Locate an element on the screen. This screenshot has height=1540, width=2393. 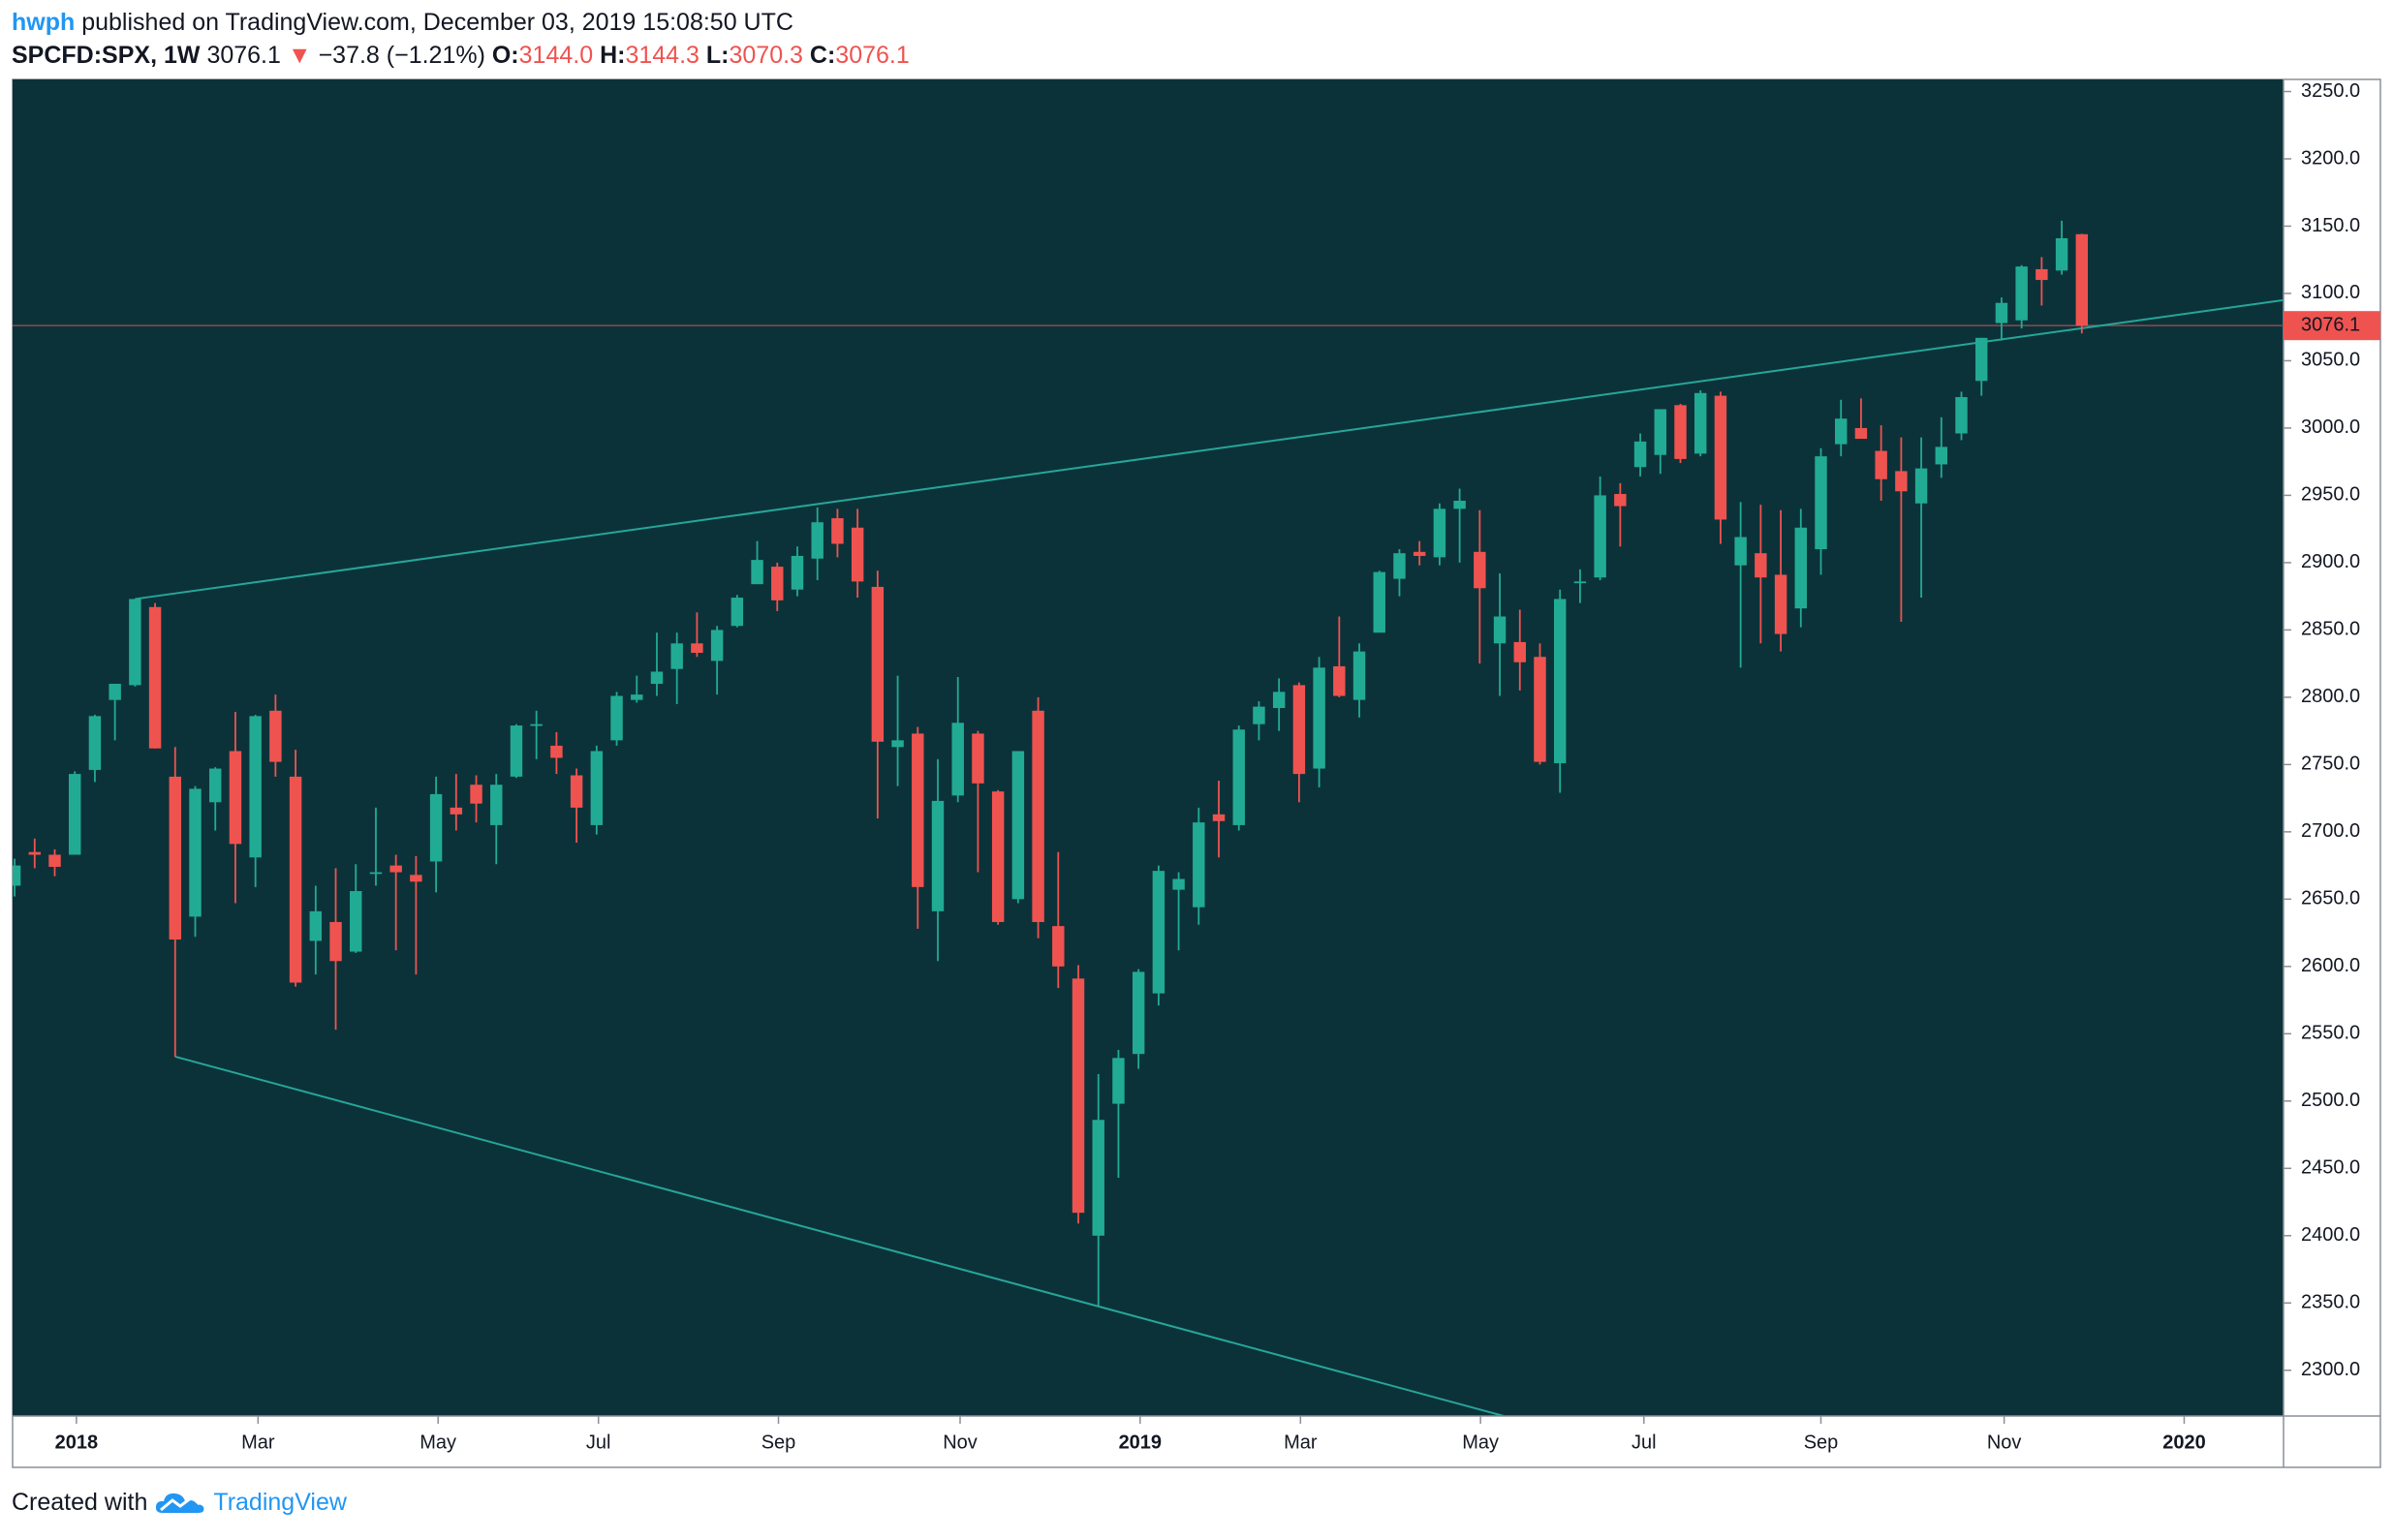
logo-line is located at coordinates (181, 1503).